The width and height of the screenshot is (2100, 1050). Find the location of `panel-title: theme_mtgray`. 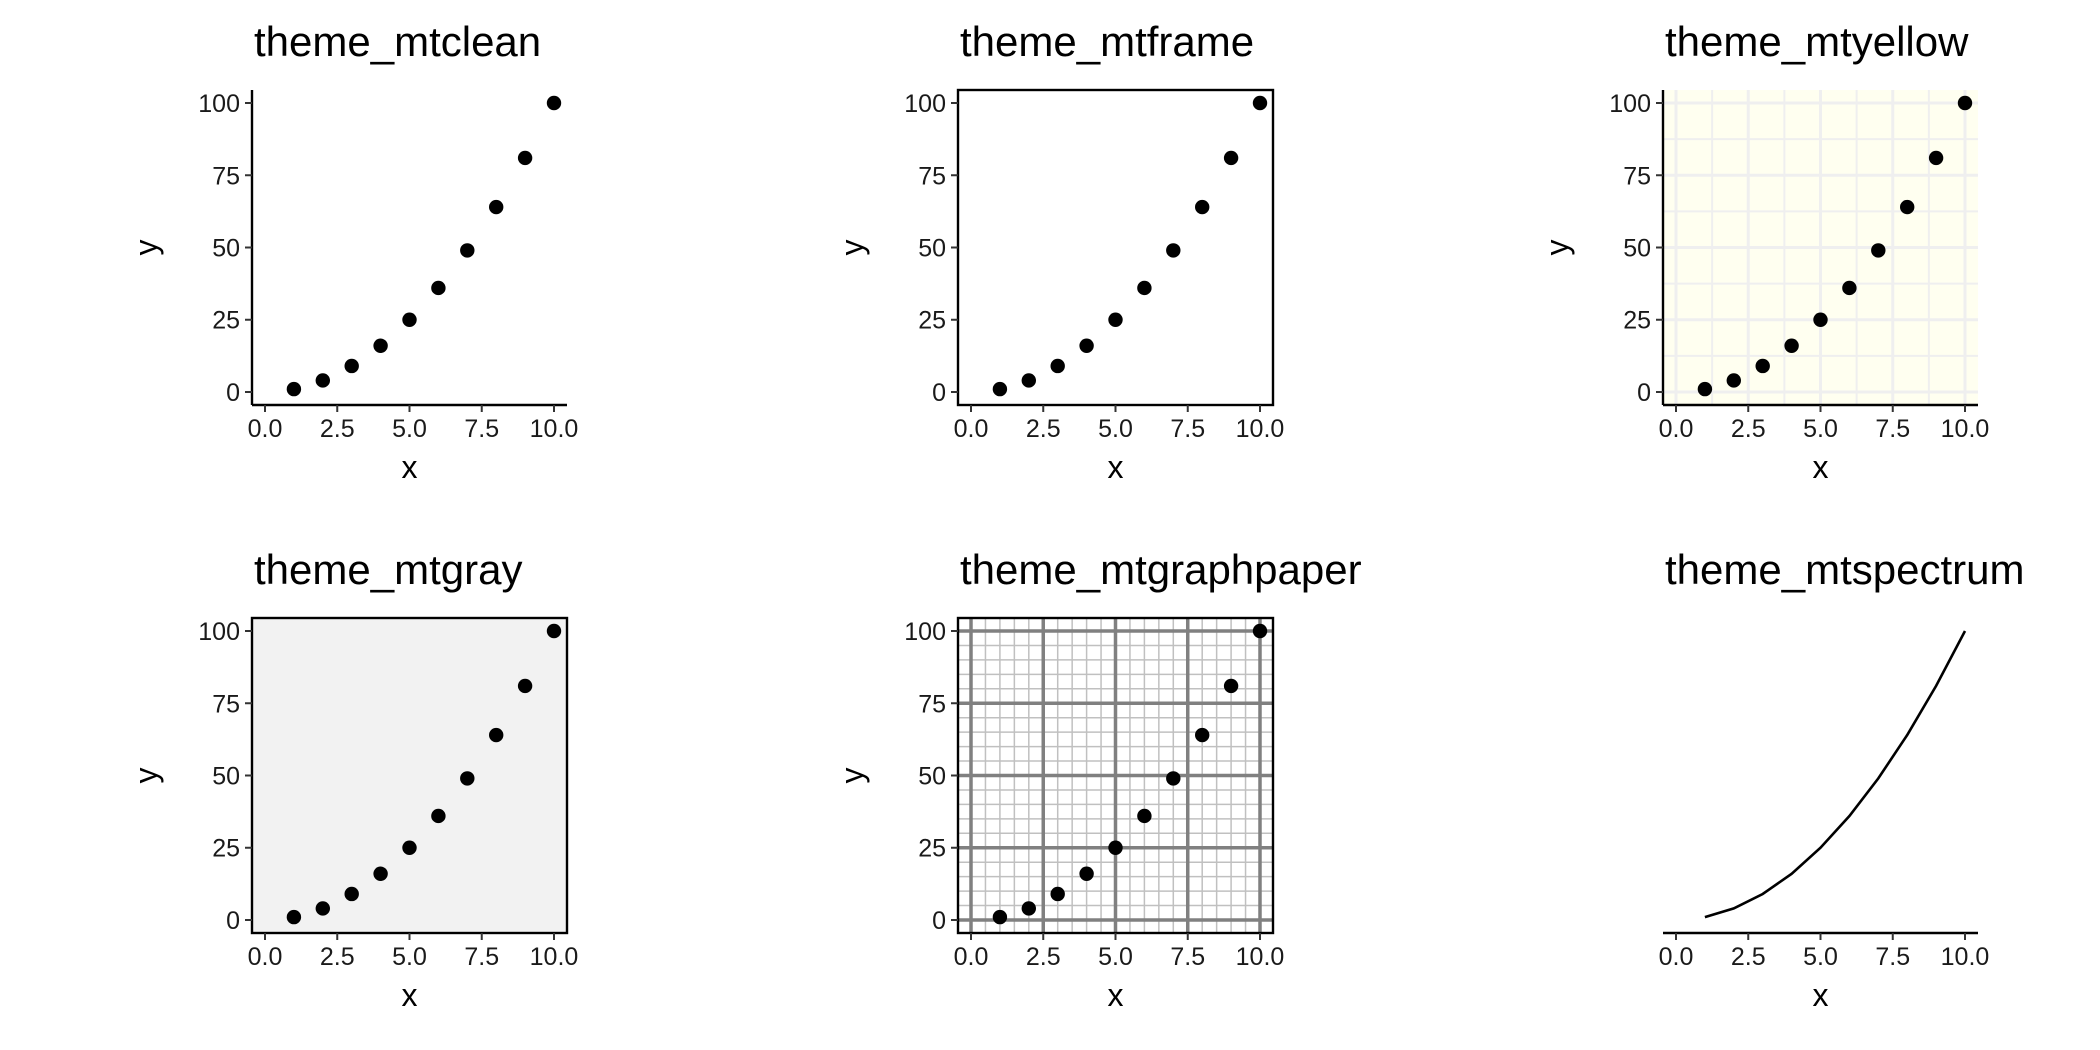

panel-title: theme_mtgray is located at coordinates (388, 569).